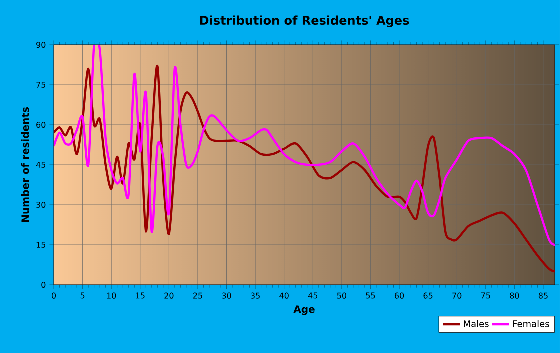  Describe the element at coordinates (111, 295) in the screenshot. I see `x-tick-label: 10` at that location.